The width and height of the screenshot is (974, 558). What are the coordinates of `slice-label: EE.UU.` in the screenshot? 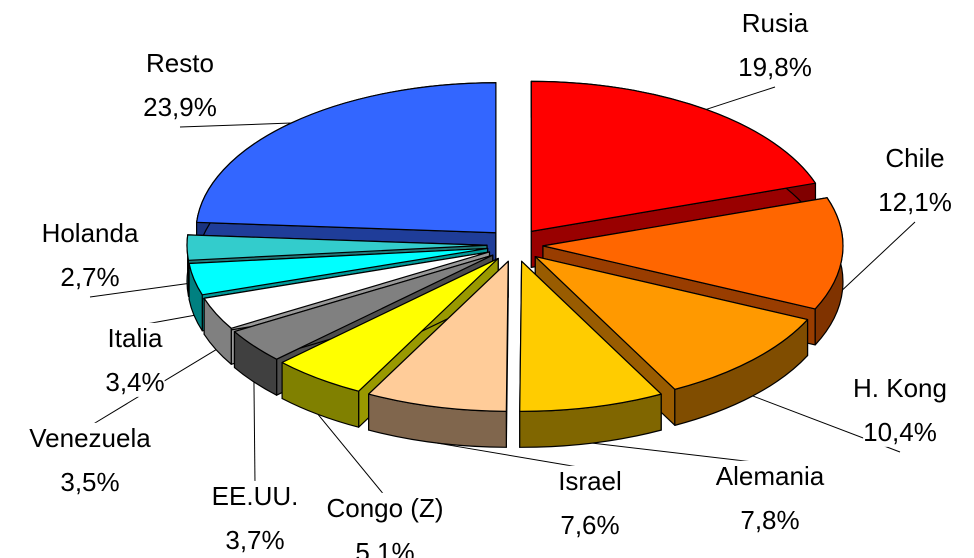 It's located at (255, 496).